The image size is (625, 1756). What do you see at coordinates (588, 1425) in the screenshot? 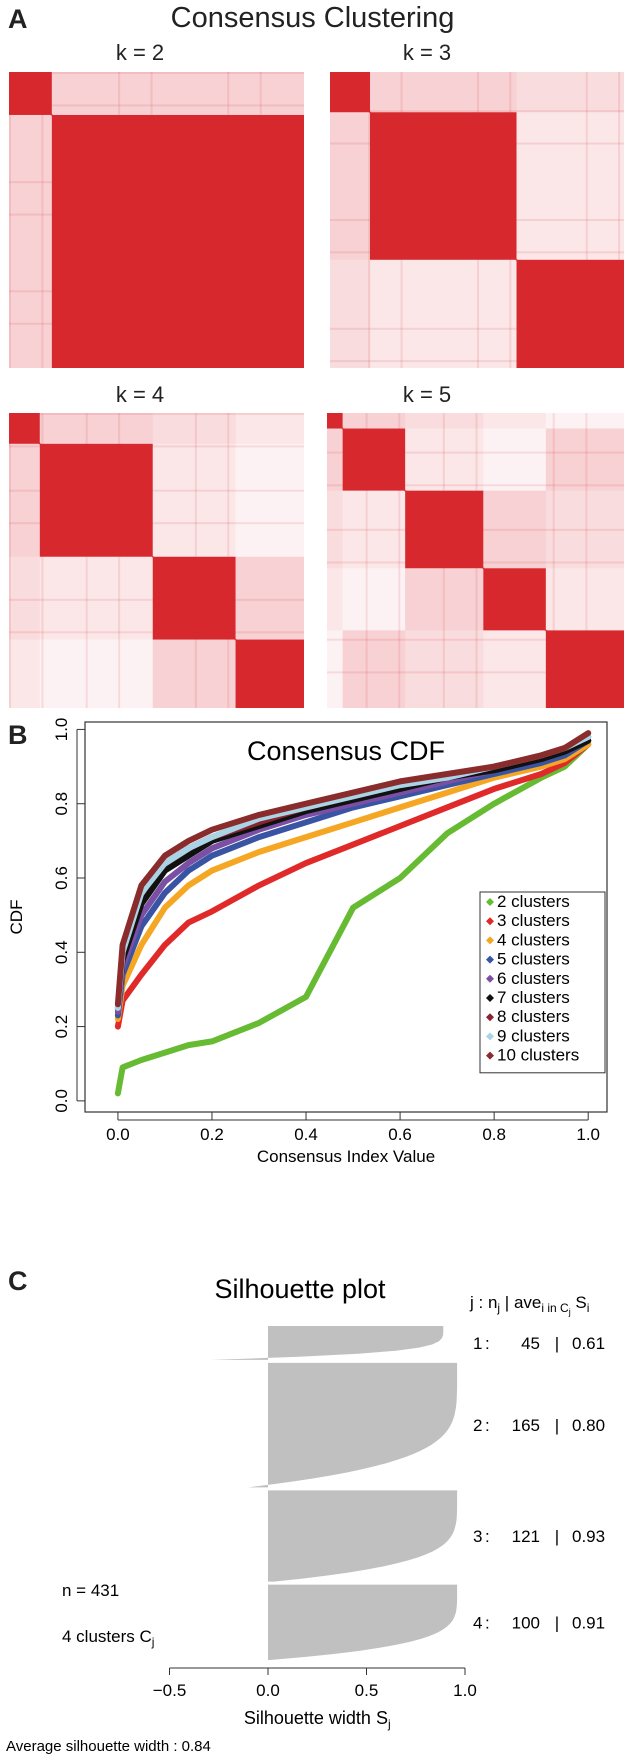
I see `cluster-ave: 0.80` at bounding box center [588, 1425].